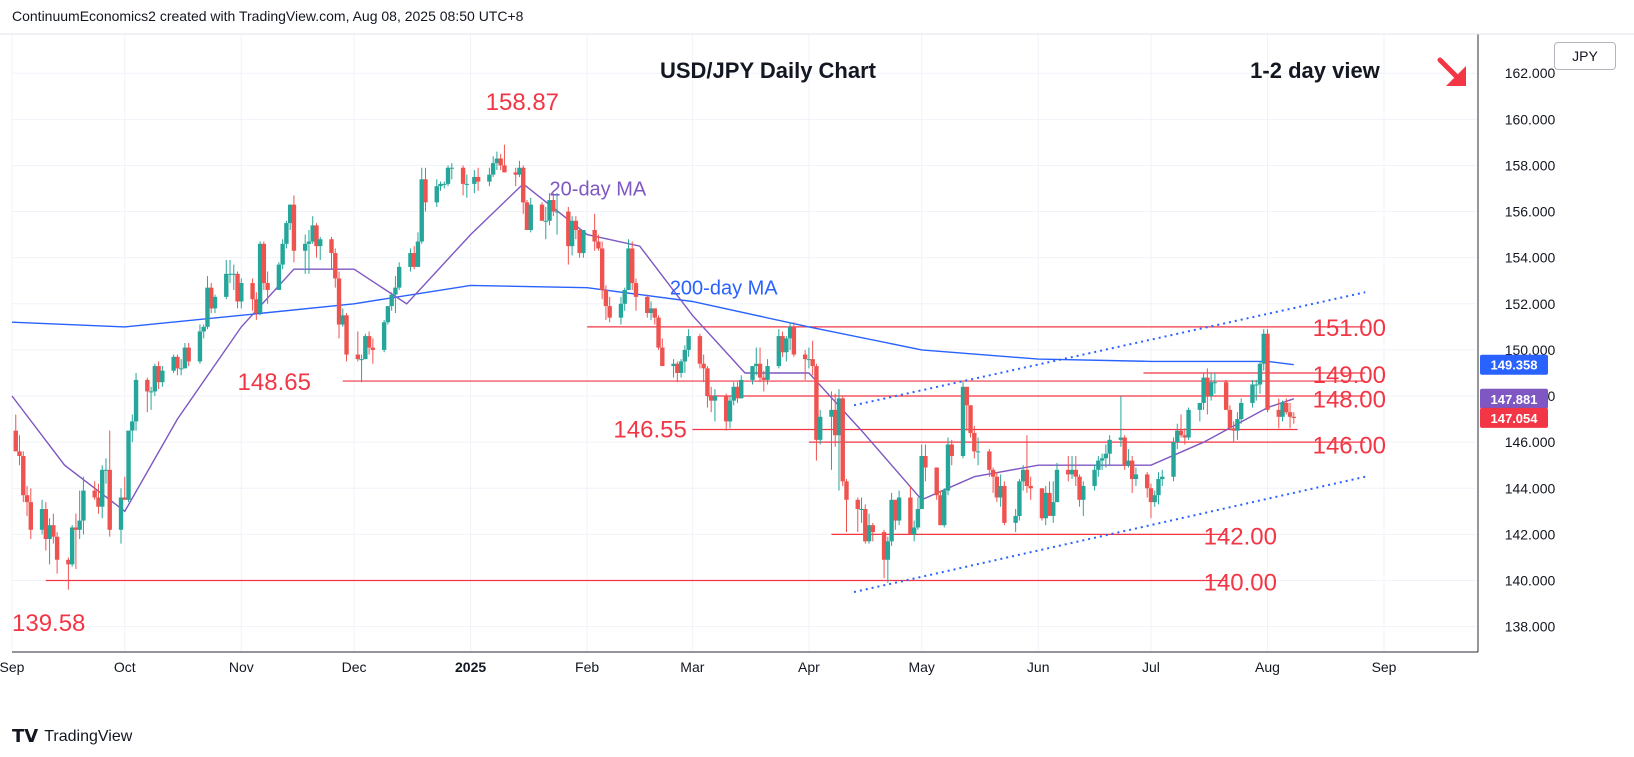 This screenshot has height=757, width=1634. I want to click on x-tick-label: Sep, so click(1384, 667).